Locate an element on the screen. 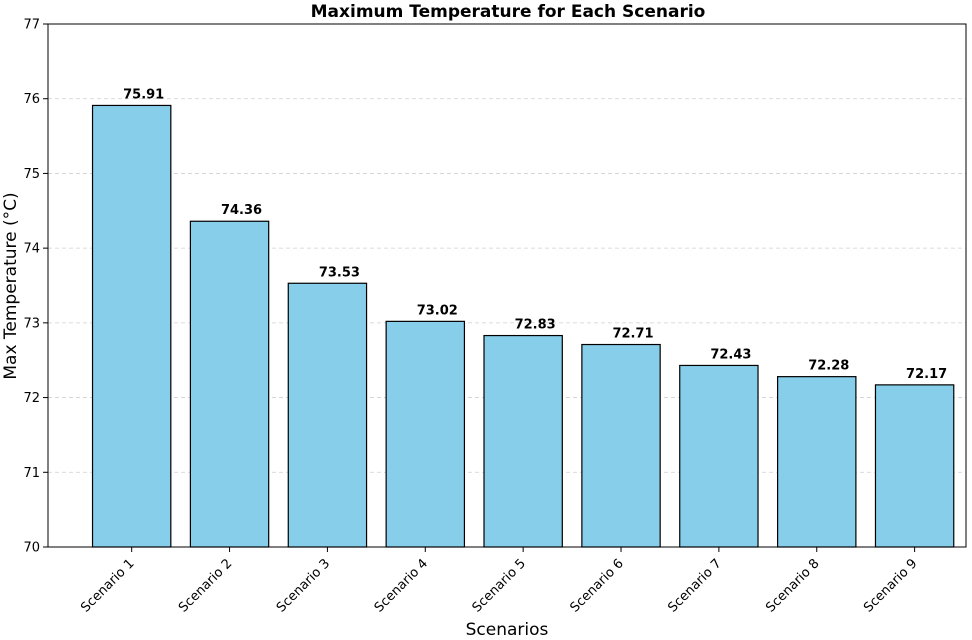 Image resolution: width=972 pixels, height=640 pixels. value-label-7: 72.43 is located at coordinates (730, 354).